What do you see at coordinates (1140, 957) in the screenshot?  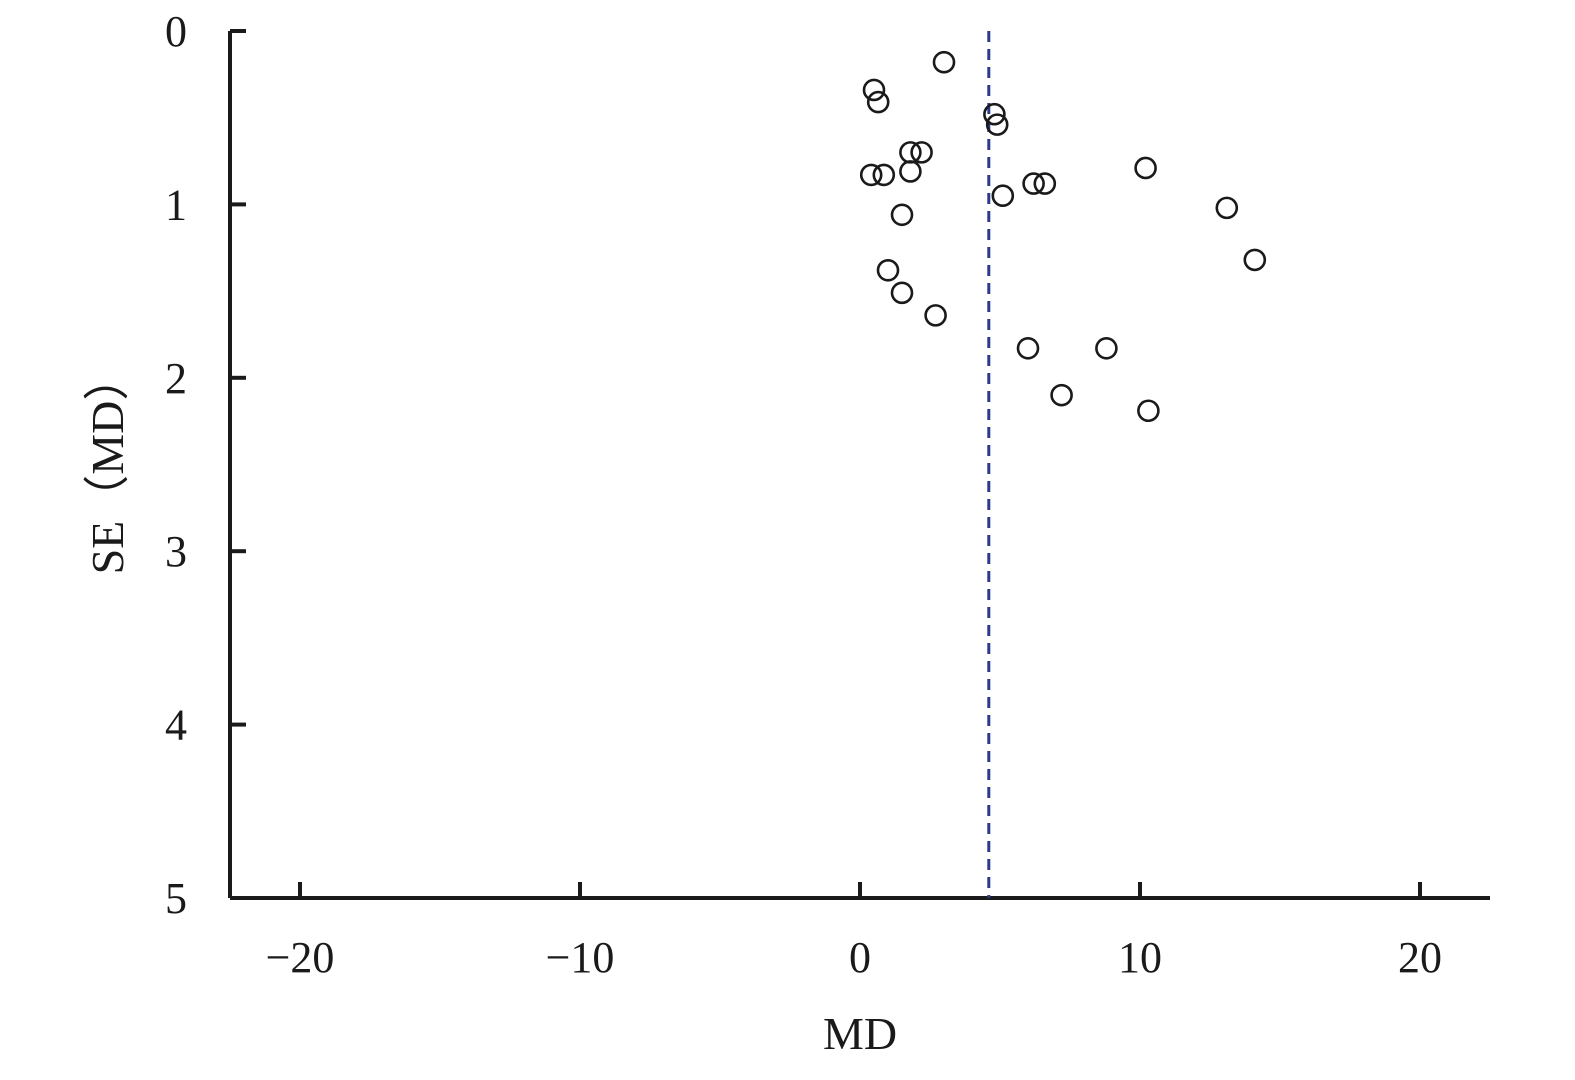 I see `x-tick-label: 10` at bounding box center [1140, 957].